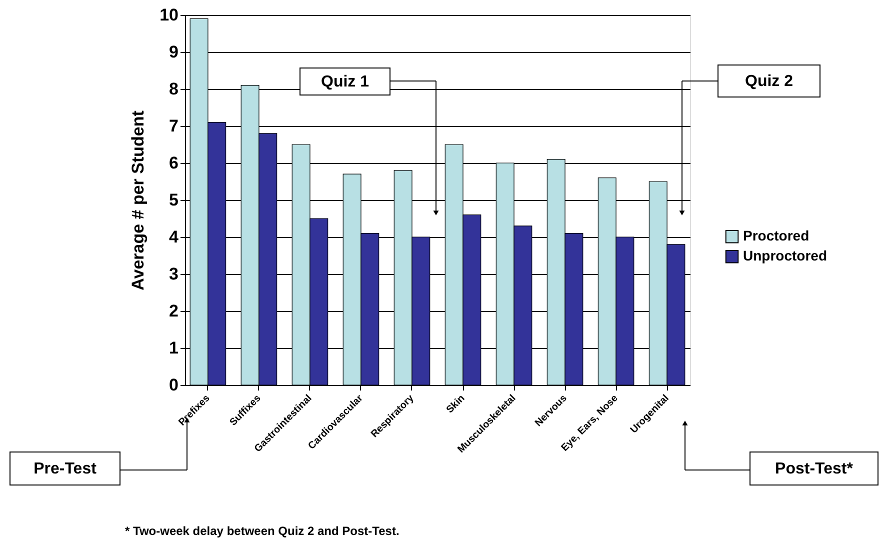 Image resolution: width=882 pixels, height=560 pixels. Describe the element at coordinates (173, 163) in the screenshot. I see `y-tick-label: 6` at that location.